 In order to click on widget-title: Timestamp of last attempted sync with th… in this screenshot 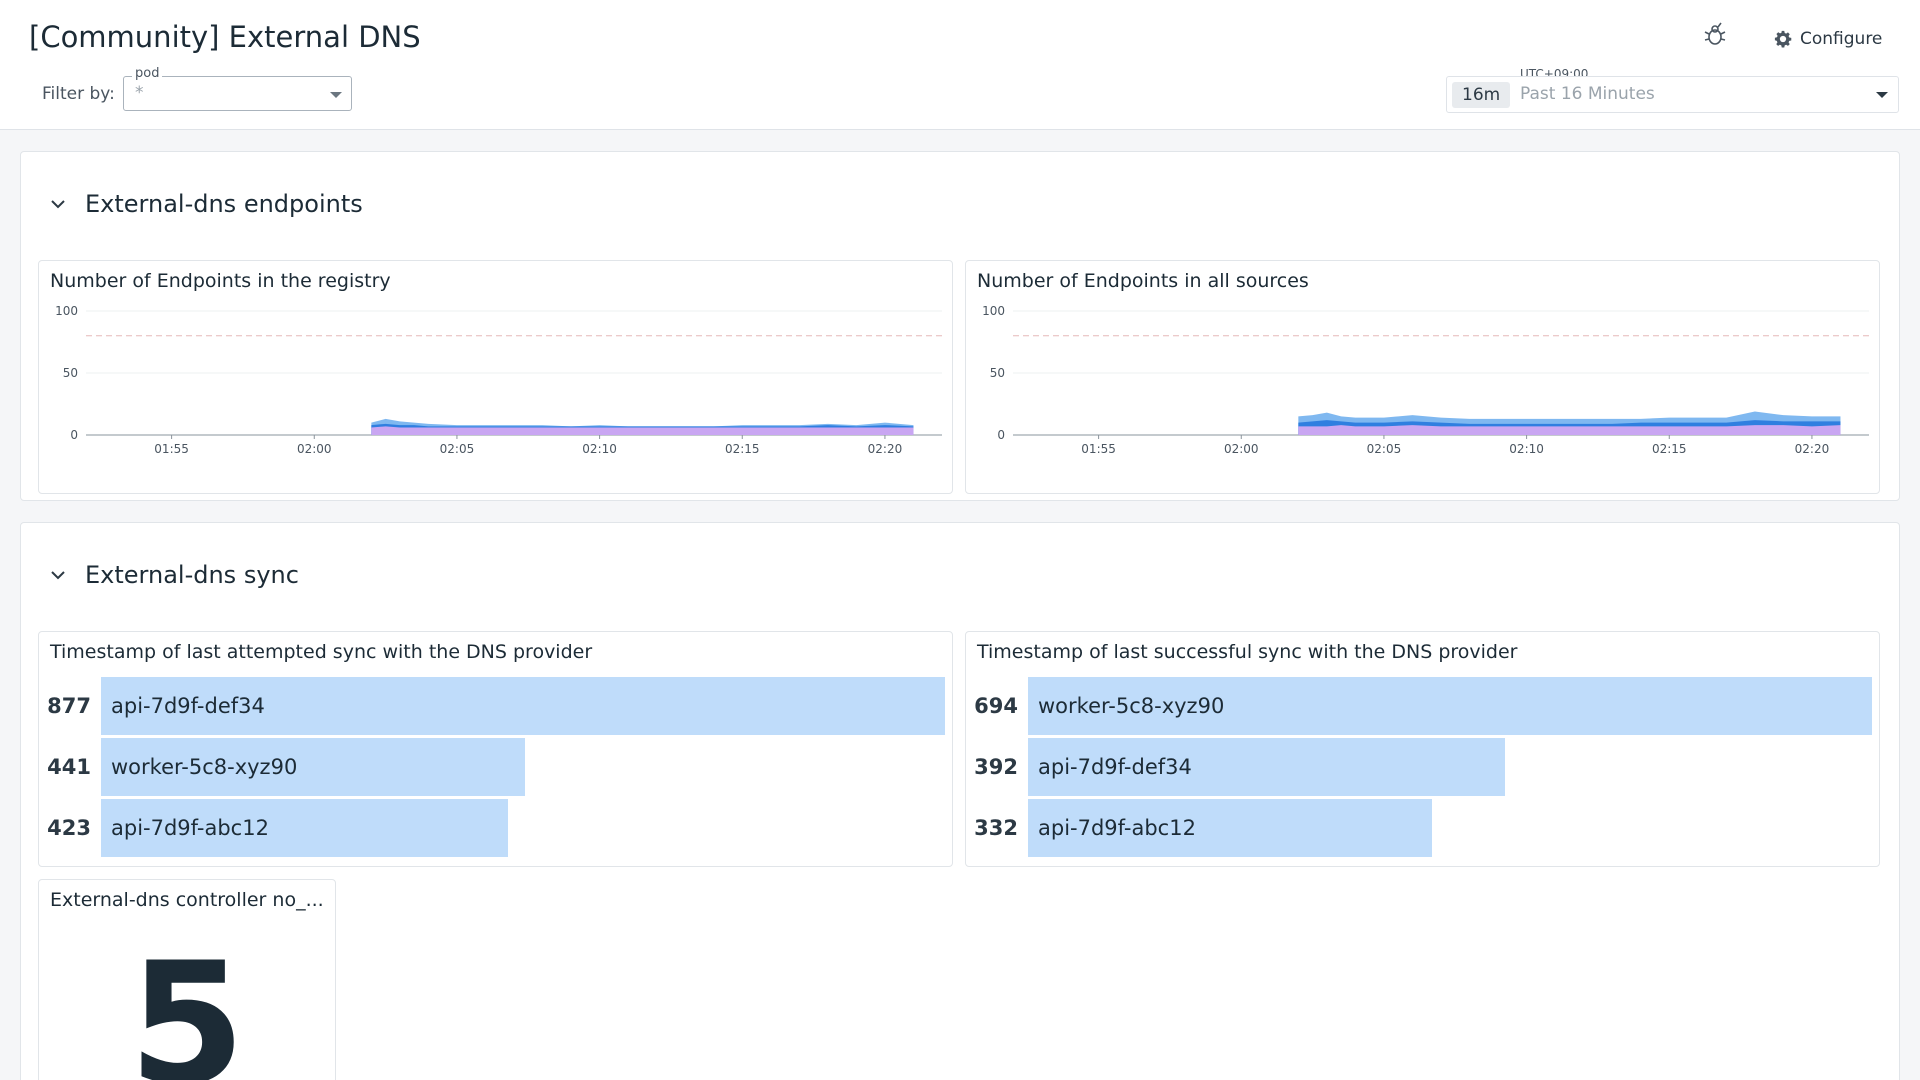, I will do `click(321, 652)`.